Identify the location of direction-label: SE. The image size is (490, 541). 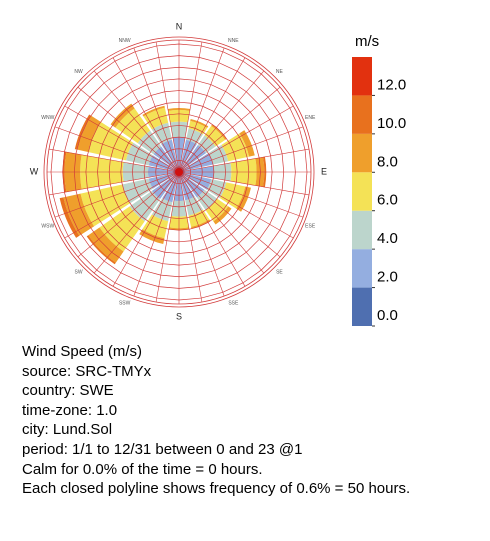
(279, 273).